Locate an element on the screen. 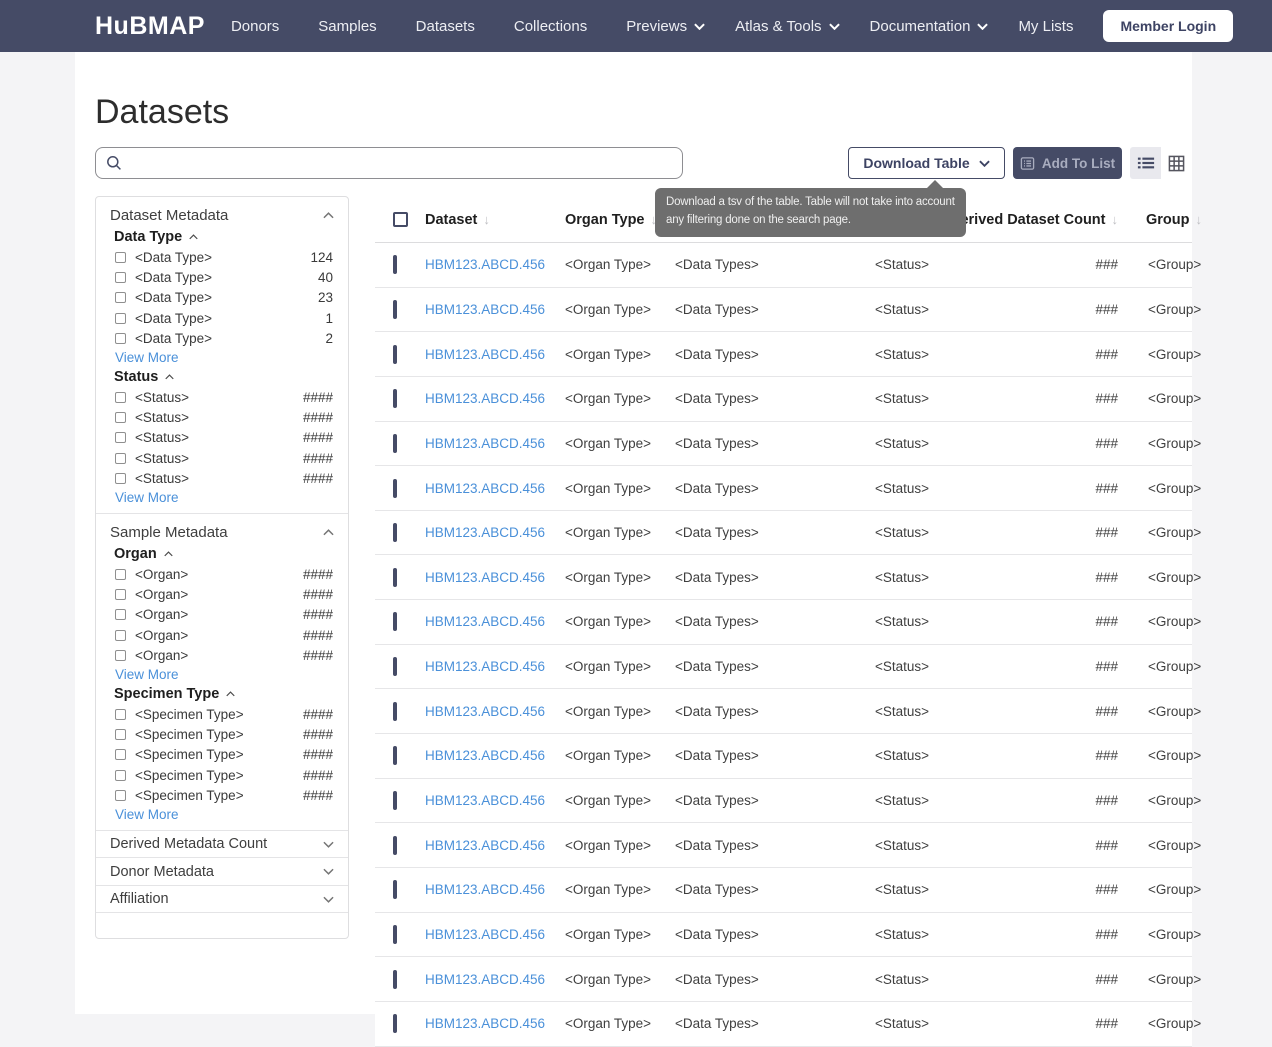 The width and height of the screenshot is (1272, 1047). filter-group-header: Data Type is located at coordinates (222, 237).